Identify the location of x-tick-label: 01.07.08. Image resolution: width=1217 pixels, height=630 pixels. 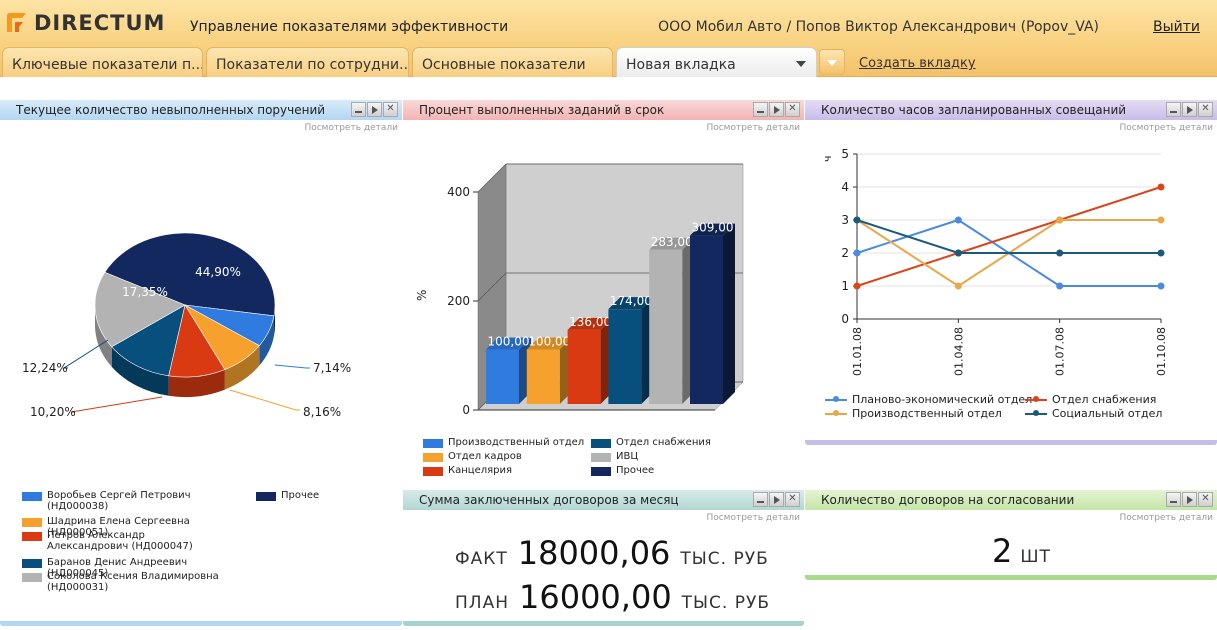
(1060, 351).